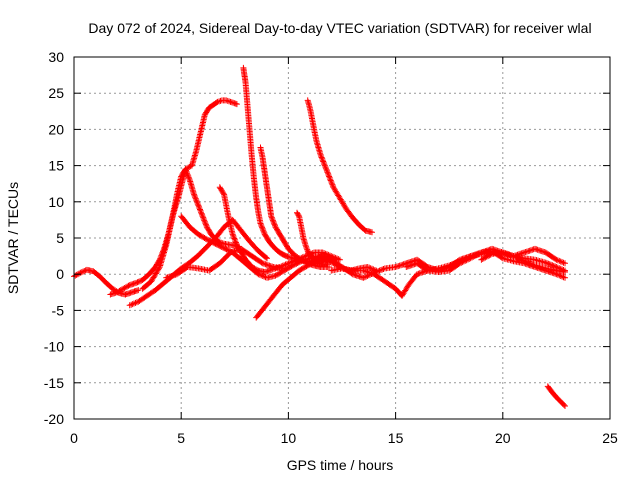  Describe the element at coordinates (56, 129) in the screenshot. I see `y-tick-label: 20` at that location.